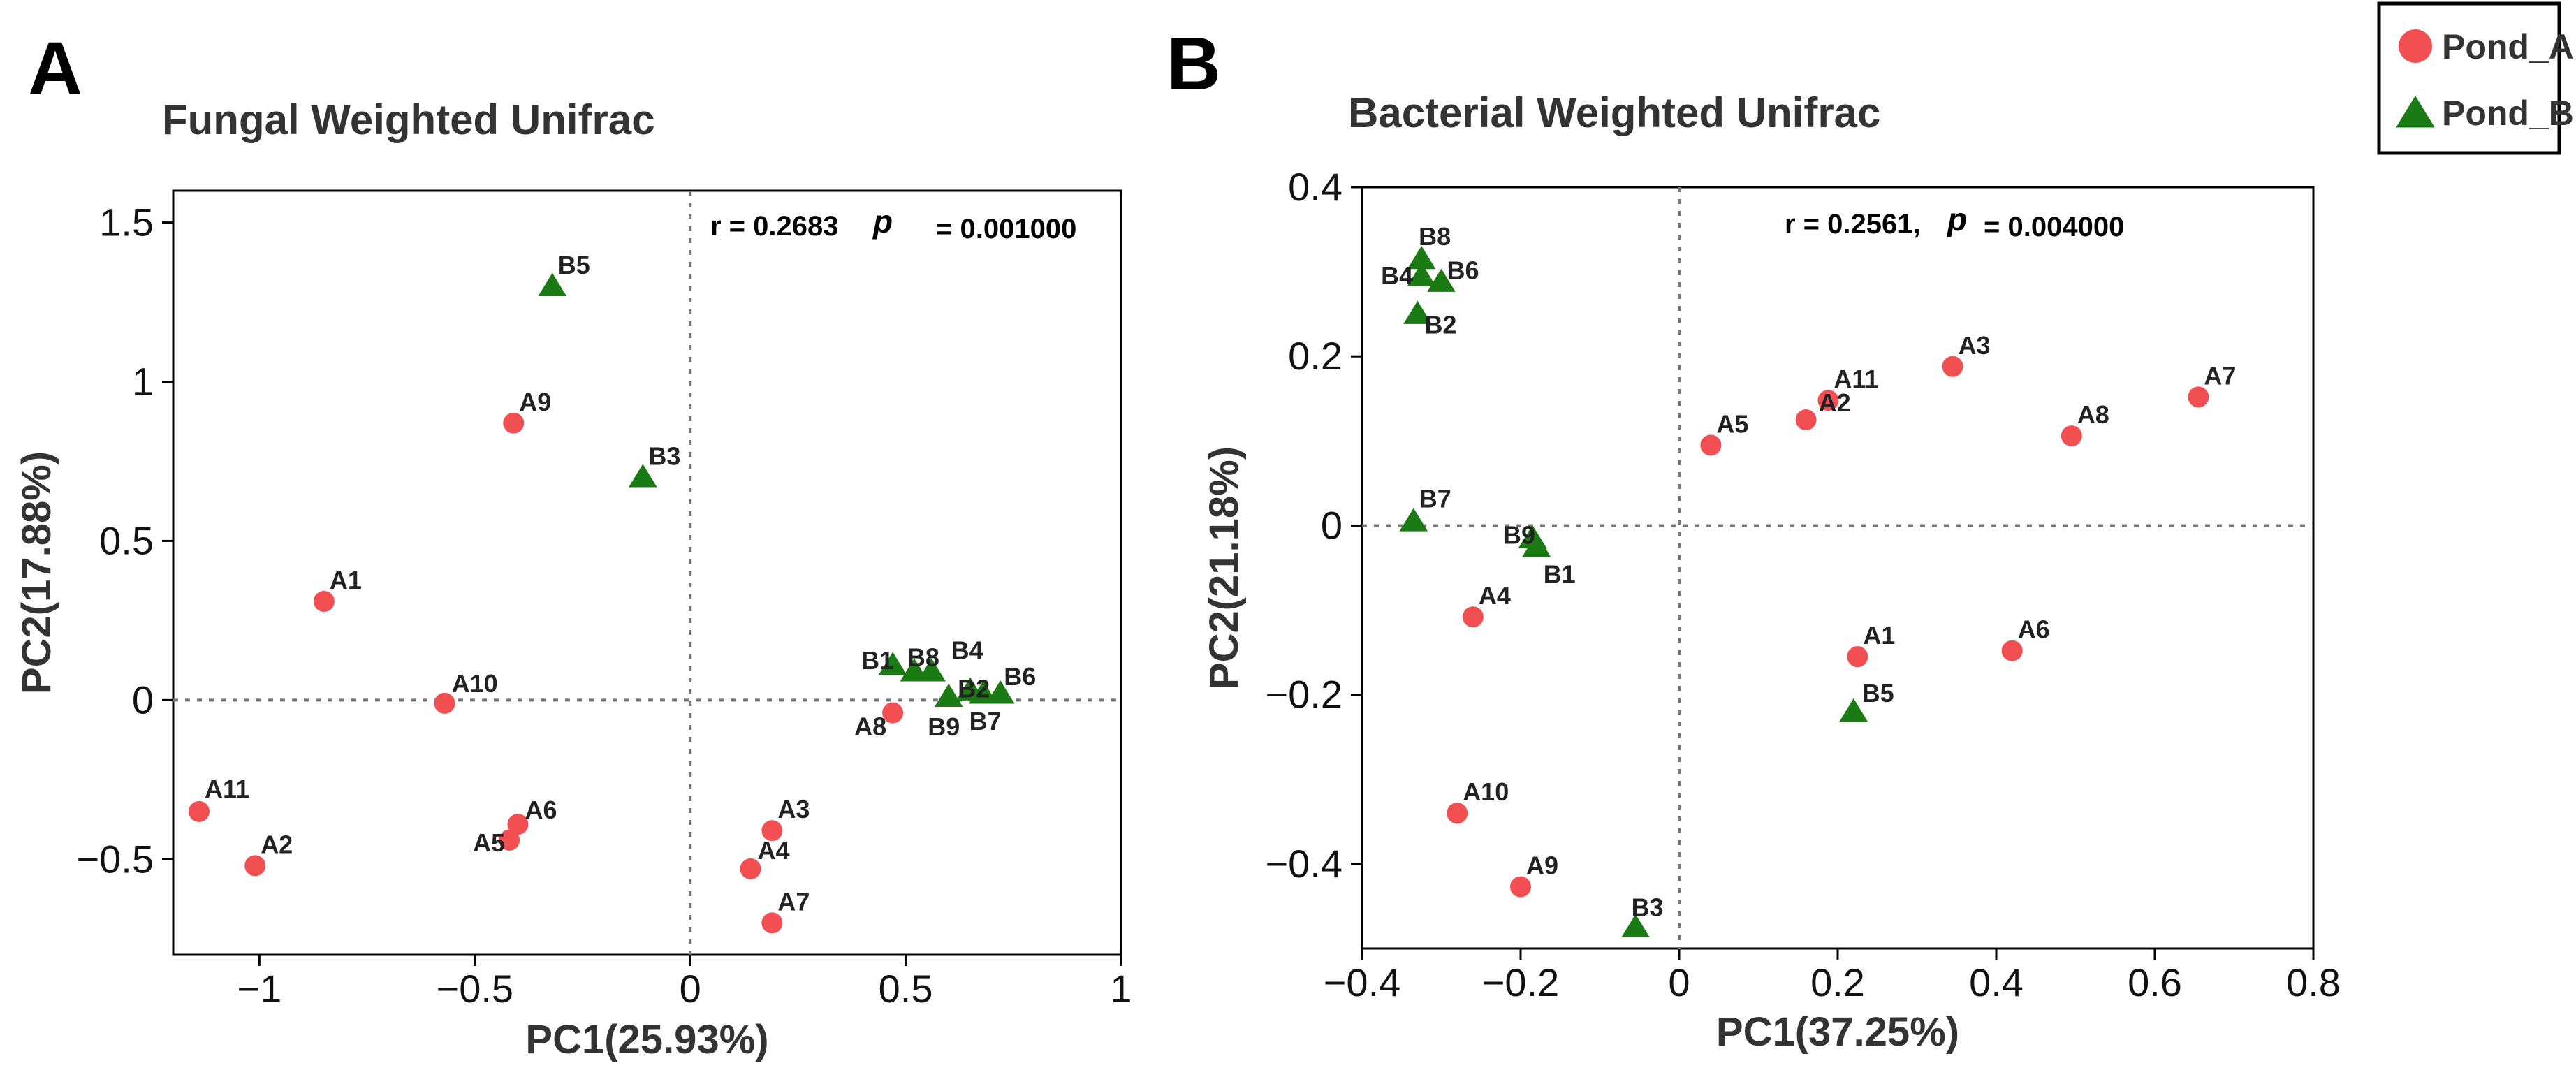 Image resolution: width=2576 pixels, height=1084 pixels. Describe the element at coordinates (1303, 864) in the screenshot. I see `y-tick-label: −0.4` at that location.